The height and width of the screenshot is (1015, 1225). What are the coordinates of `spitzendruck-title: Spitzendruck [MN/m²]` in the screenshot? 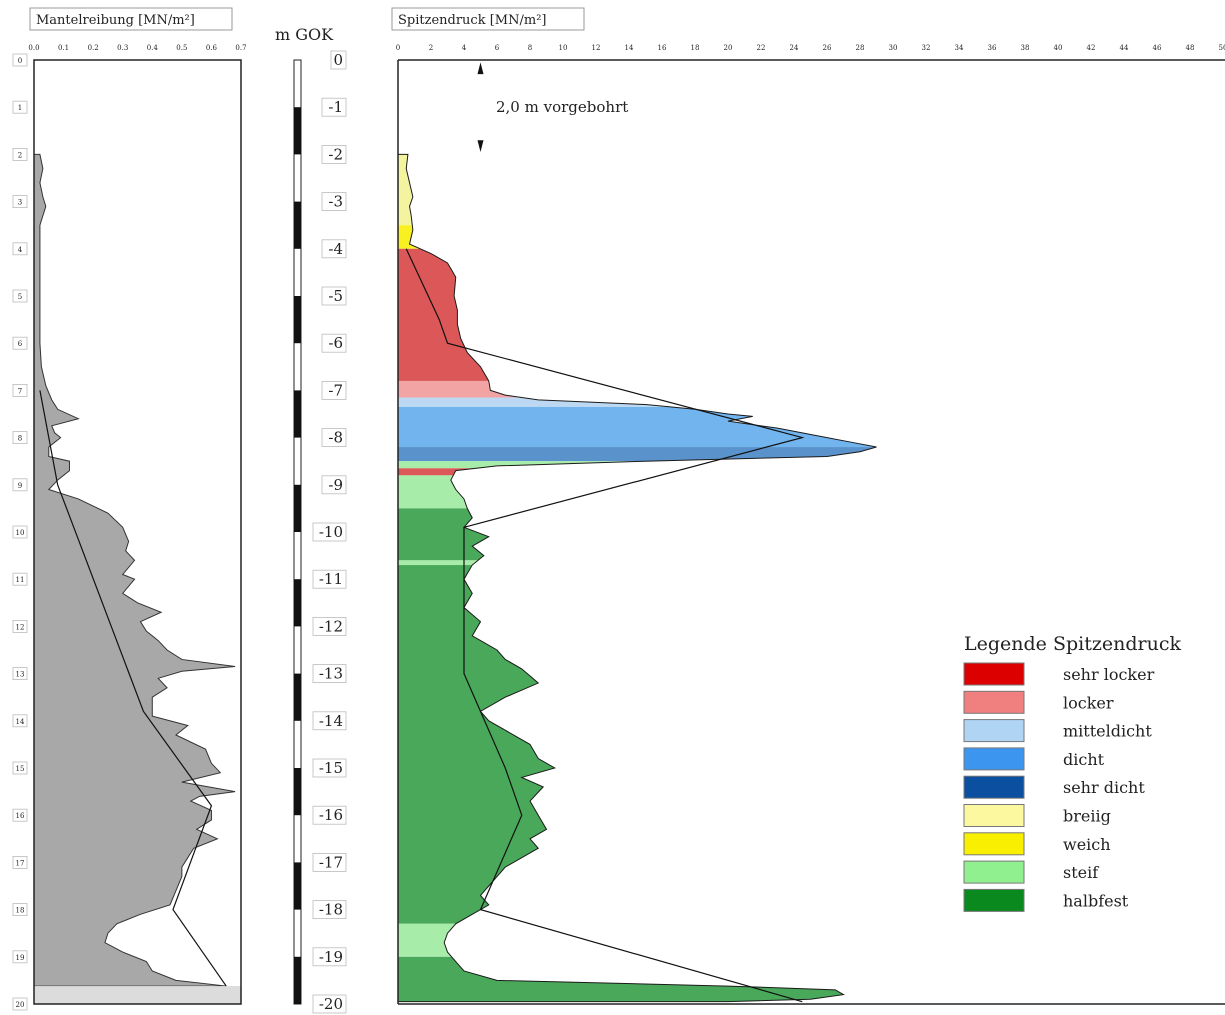 It's located at (472, 20).